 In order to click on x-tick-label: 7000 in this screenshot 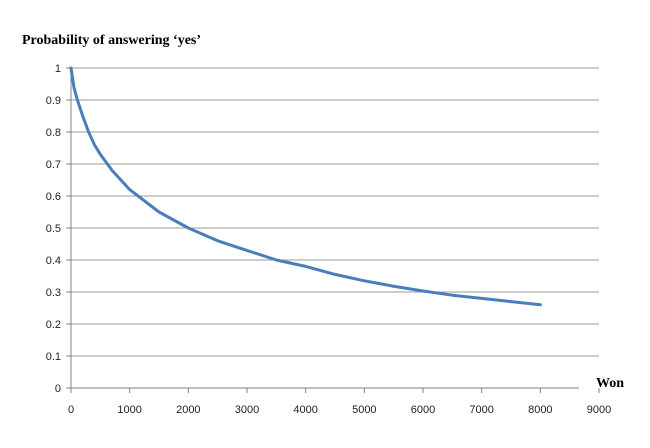, I will do `click(481, 410)`.